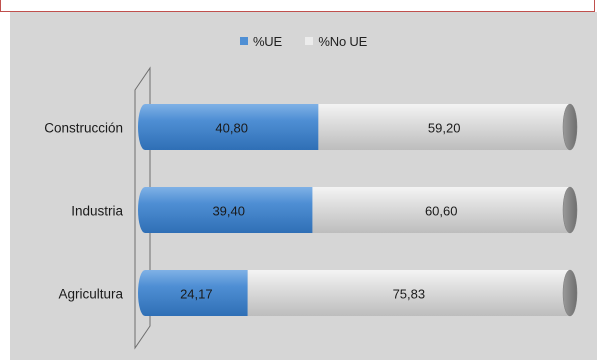 This screenshot has height=362, width=597. What do you see at coordinates (343, 41) in the screenshot?
I see `legend-label-no-ue: %No UE` at bounding box center [343, 41].